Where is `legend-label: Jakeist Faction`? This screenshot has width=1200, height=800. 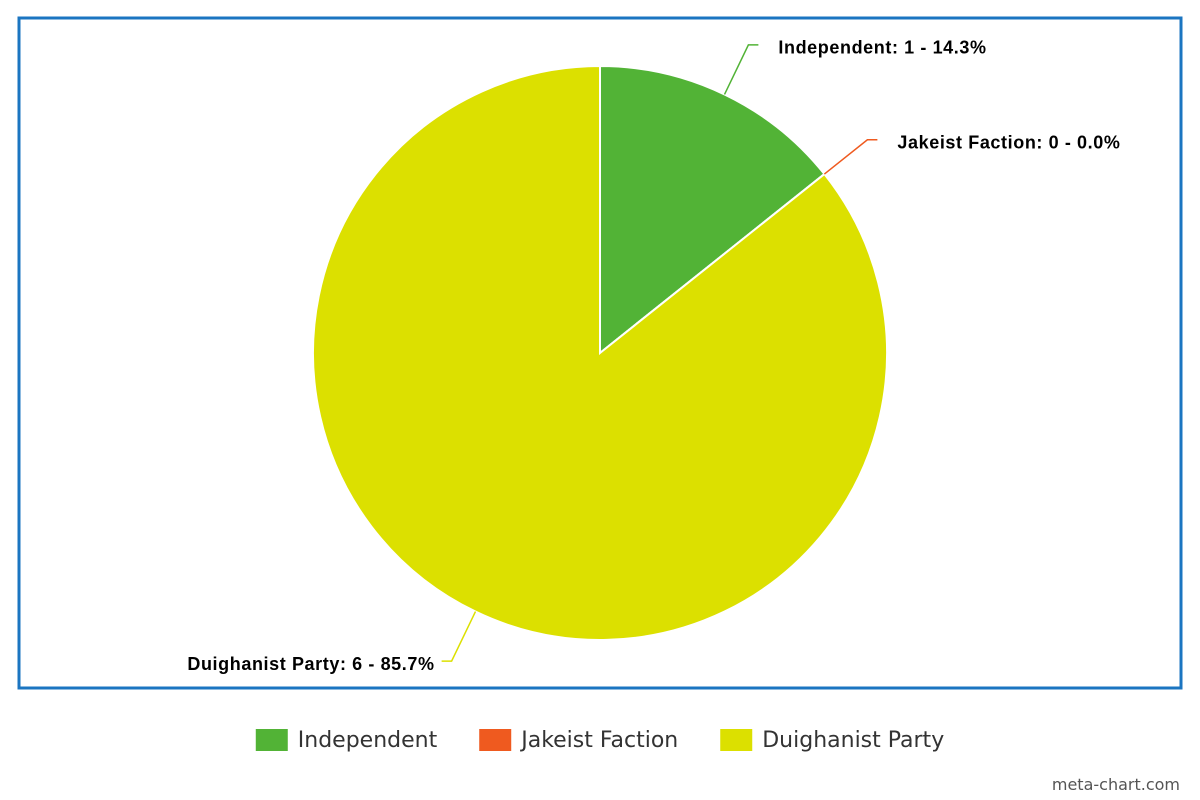
legend-label: Jakeist Faction is located at coordinates (598, 740).